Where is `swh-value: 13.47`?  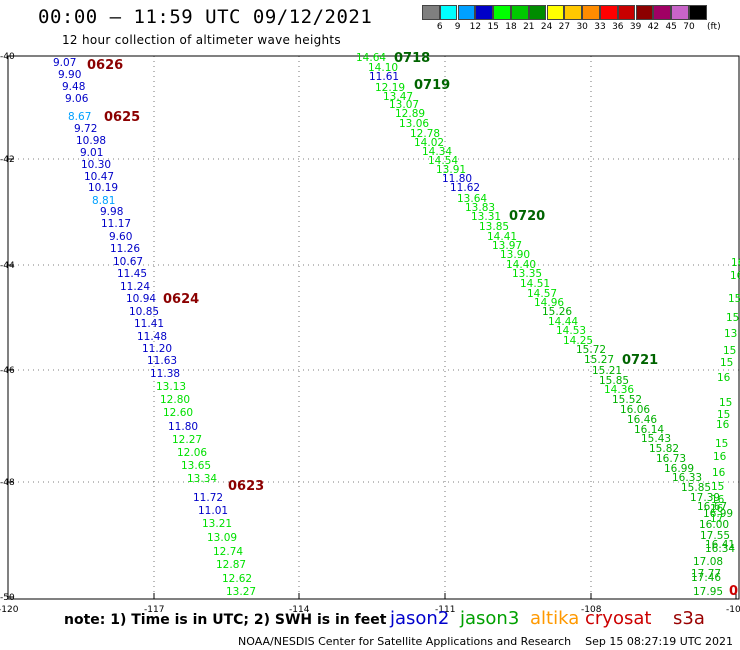
swh-value: 13.47 is located at coordinates (398, 97).